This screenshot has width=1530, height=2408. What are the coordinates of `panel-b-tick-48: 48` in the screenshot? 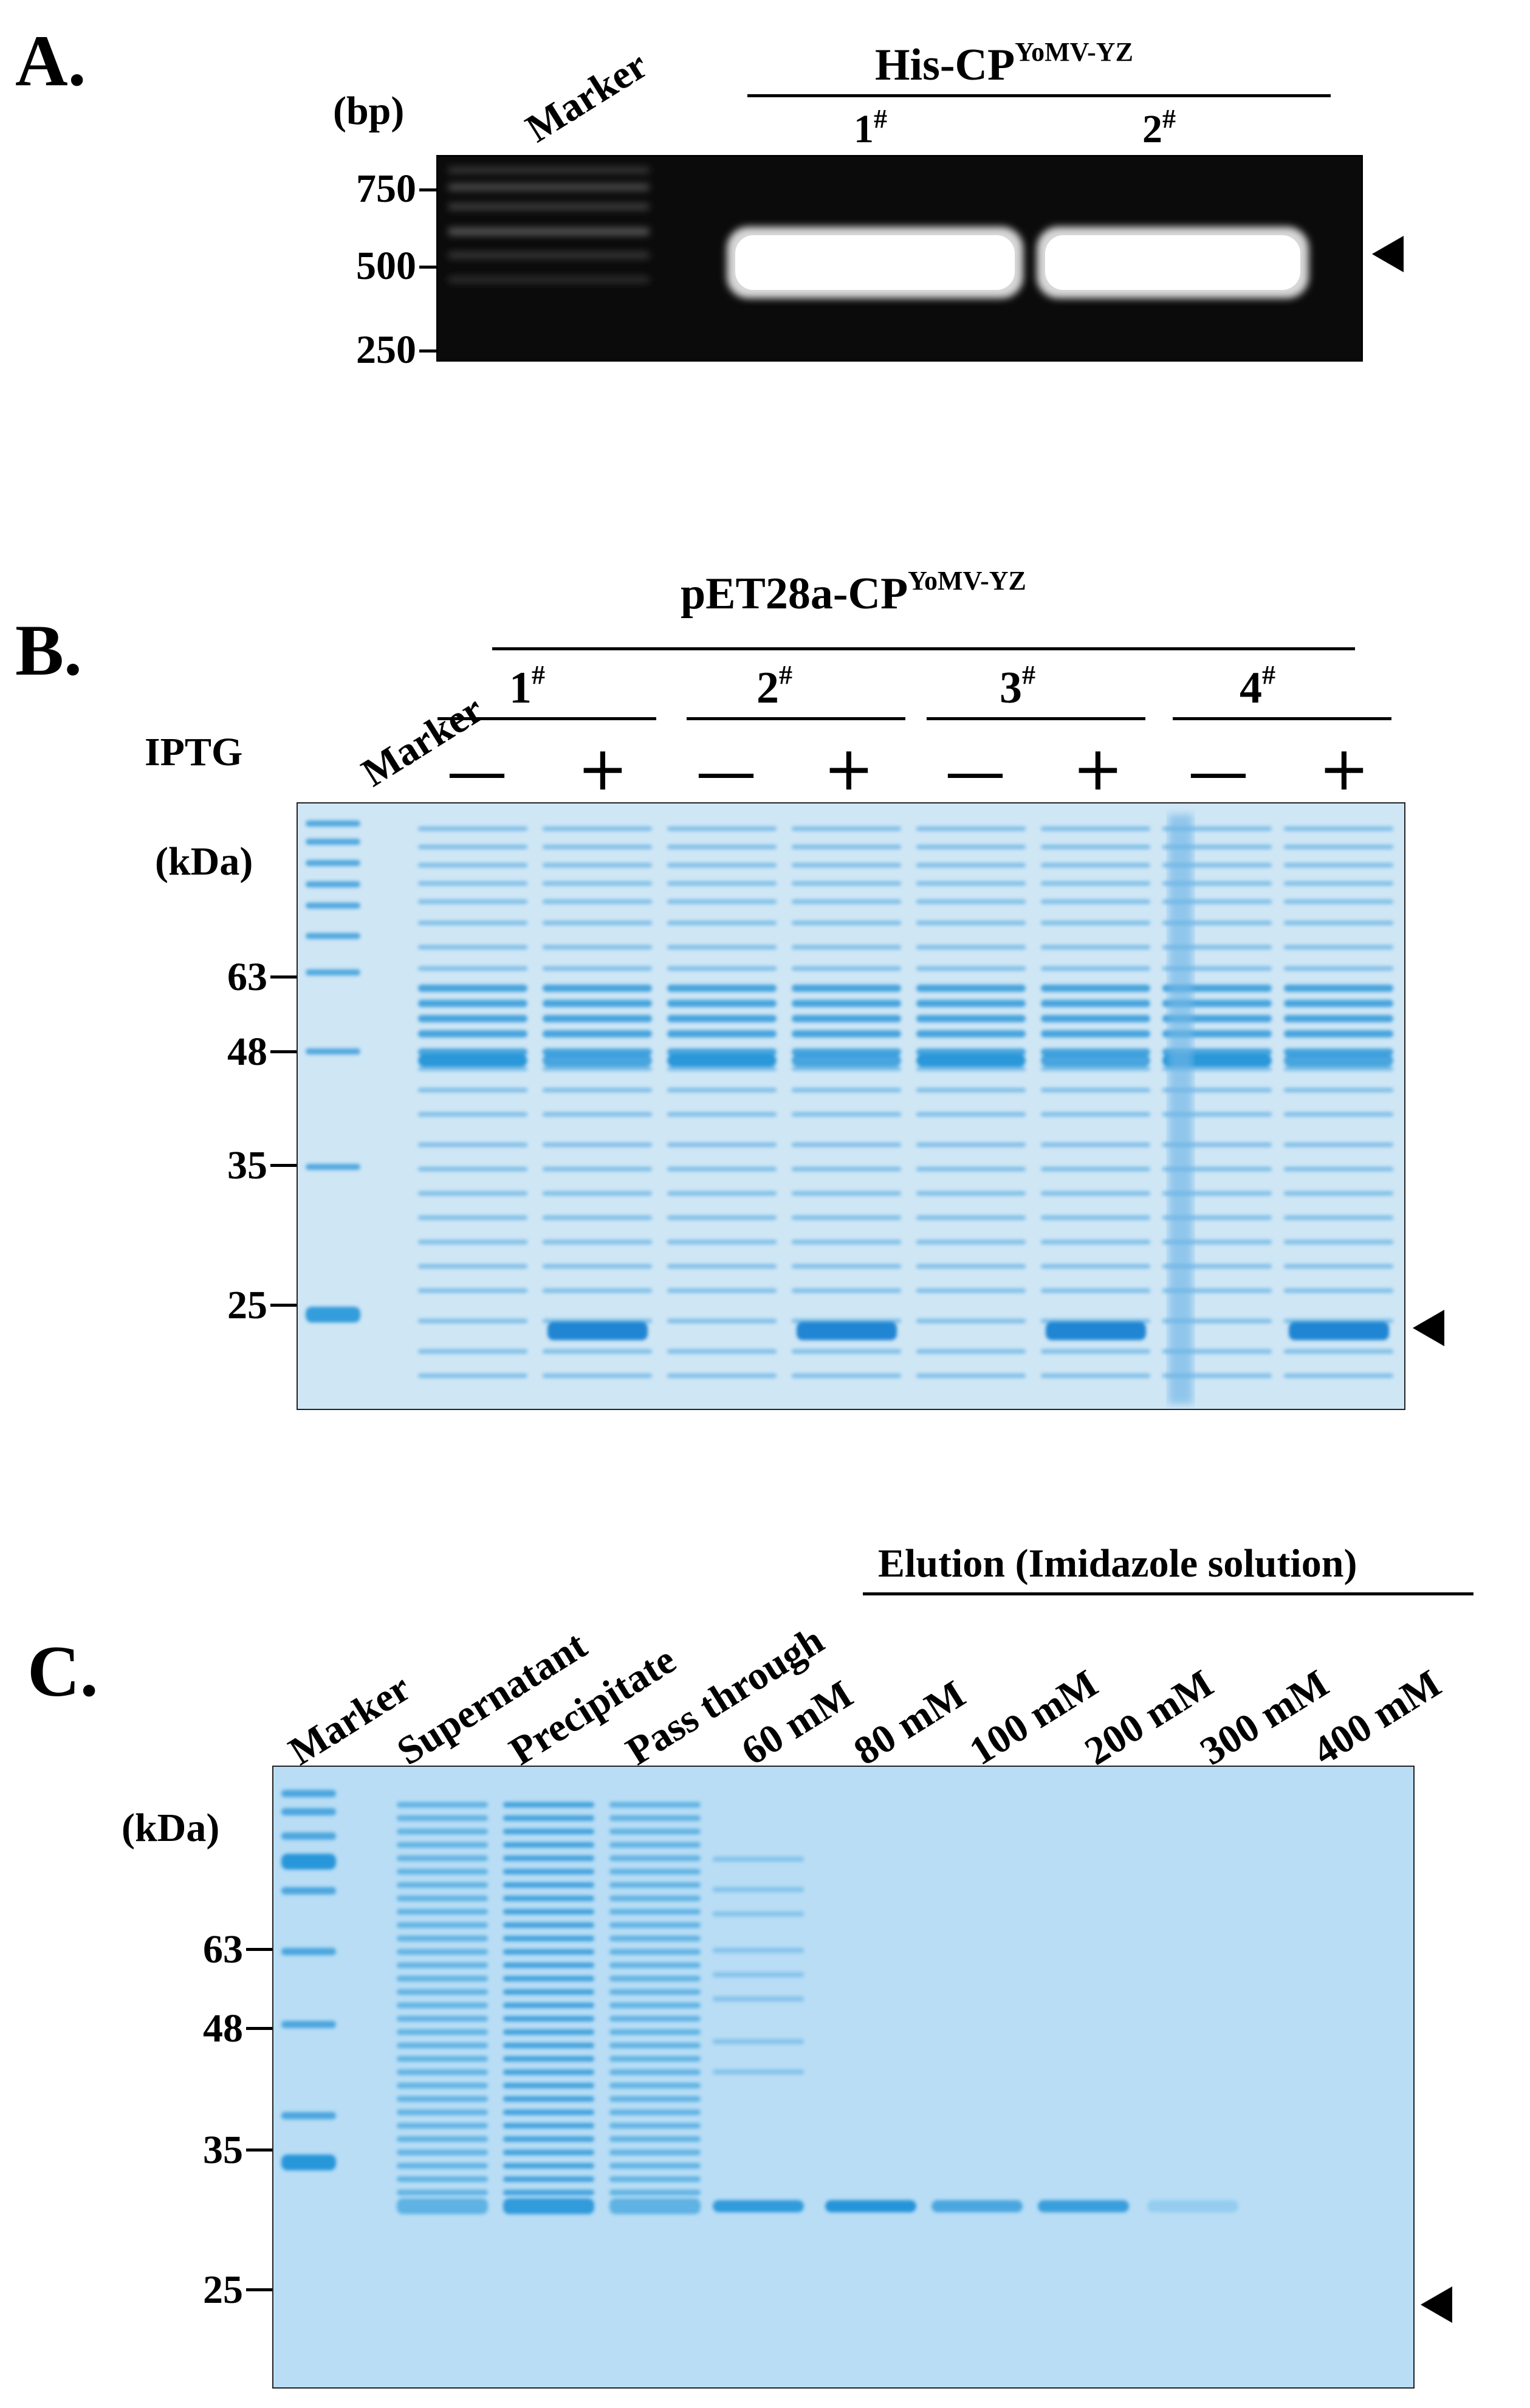 It's located at (247, 1052).